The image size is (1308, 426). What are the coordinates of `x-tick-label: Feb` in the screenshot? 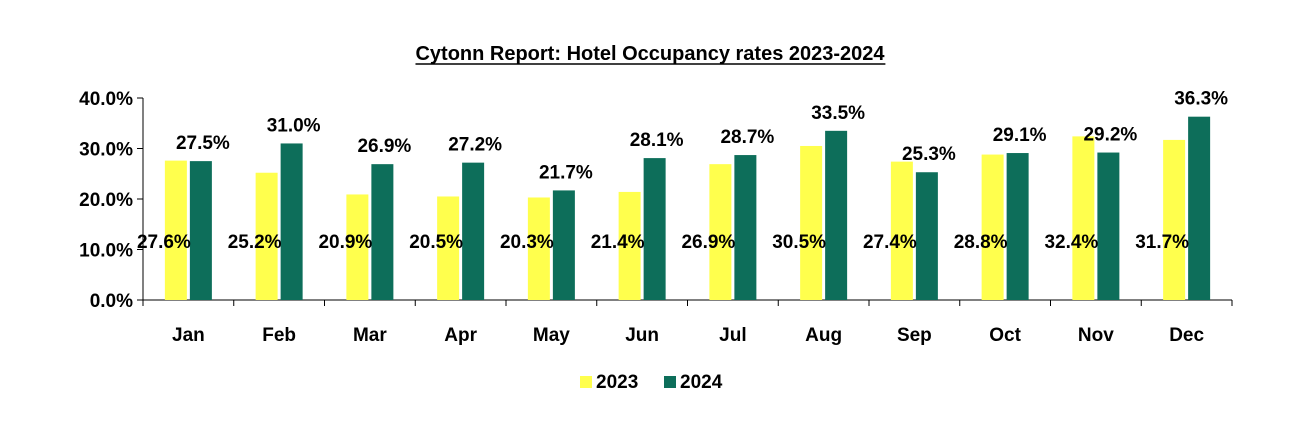 It's located at (279, 335).